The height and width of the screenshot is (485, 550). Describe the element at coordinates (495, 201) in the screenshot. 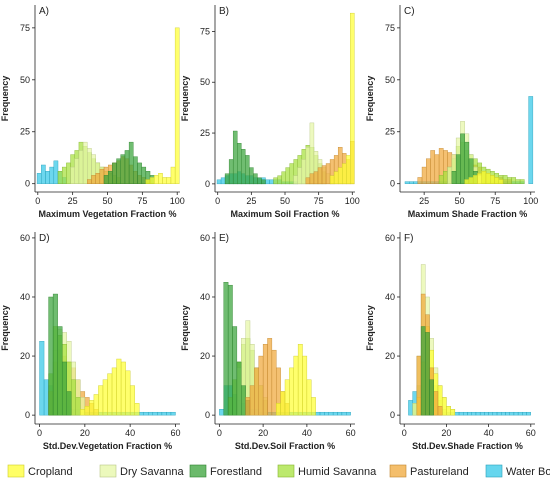

I see `x-tick-label: 75` at that location.